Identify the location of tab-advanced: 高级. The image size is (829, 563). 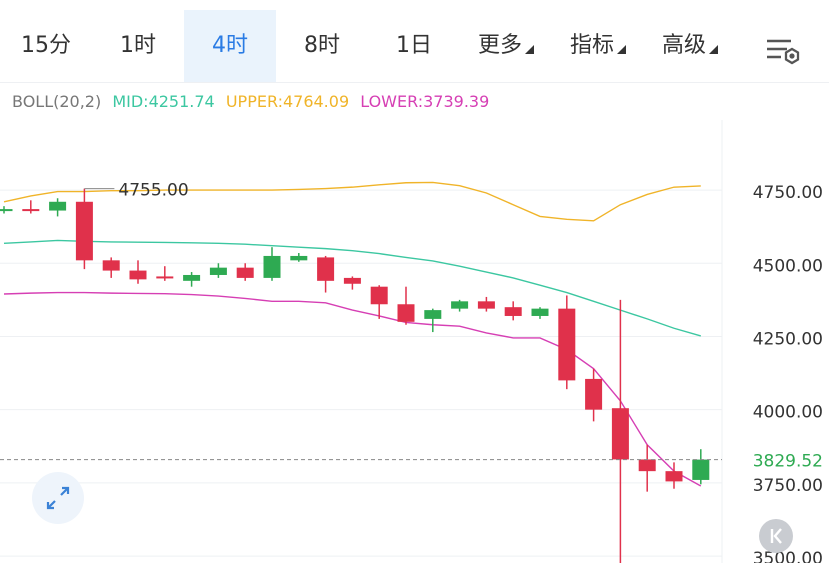
(690, 46).